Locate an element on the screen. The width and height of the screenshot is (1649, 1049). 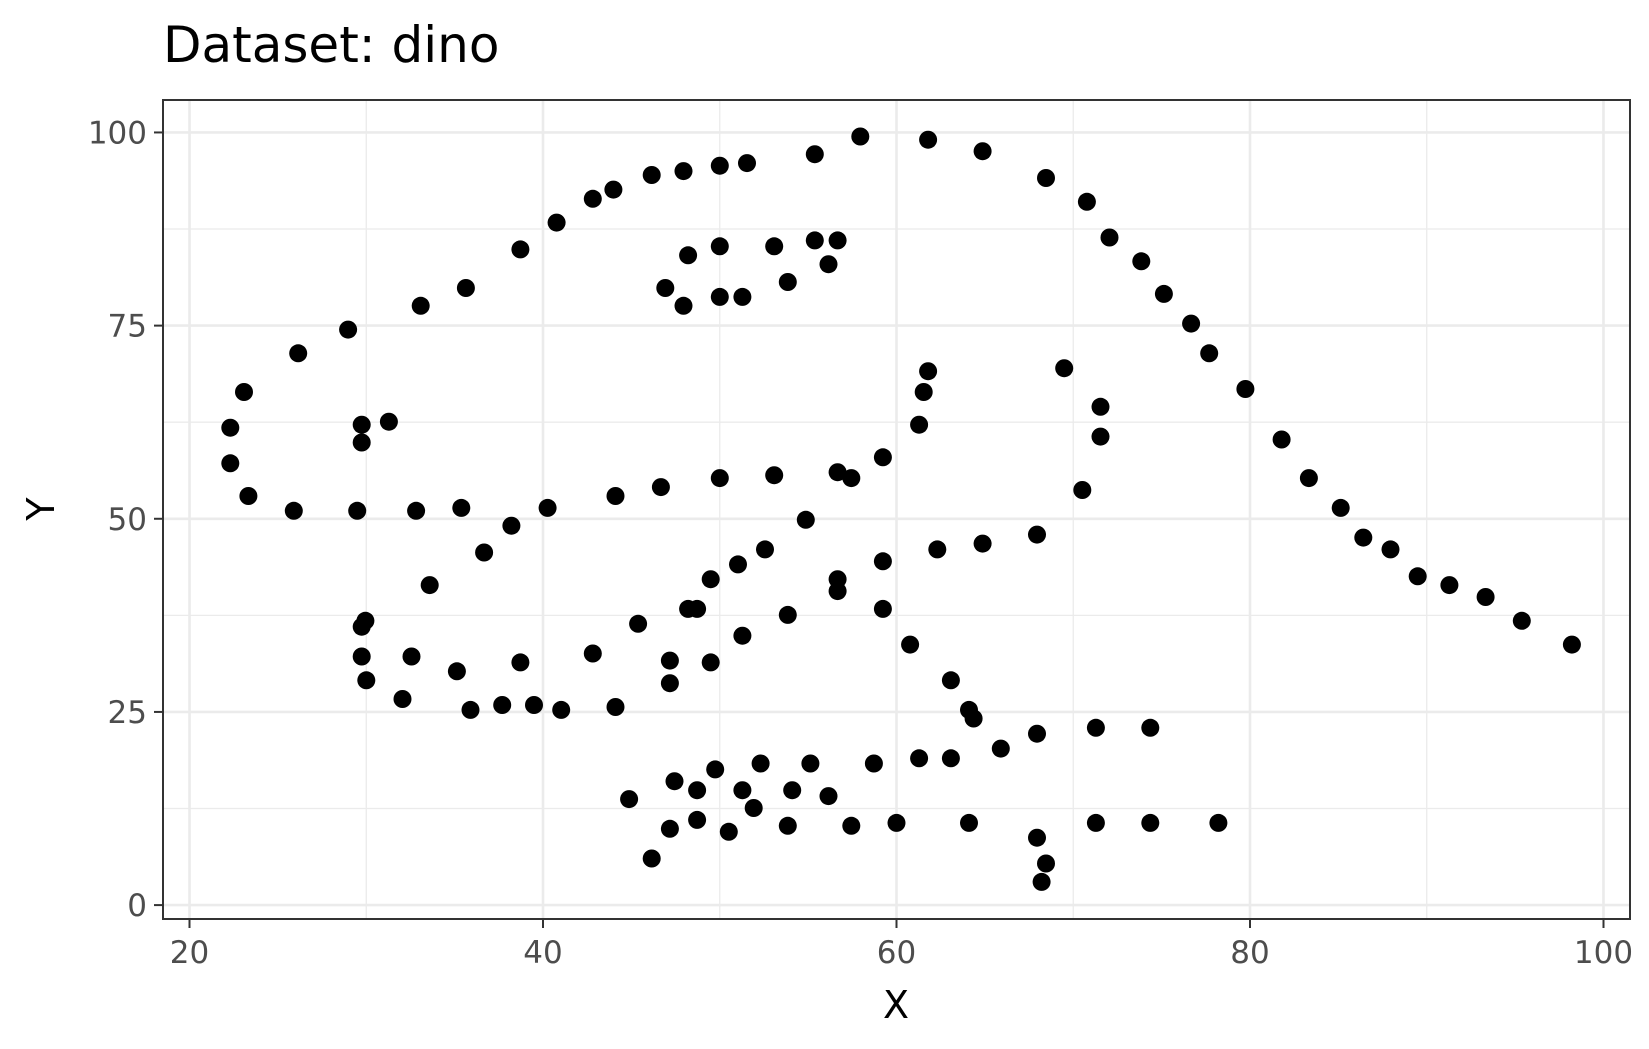
x-axis: 20 40 60 80 100 is located at coordinates (901, 945).